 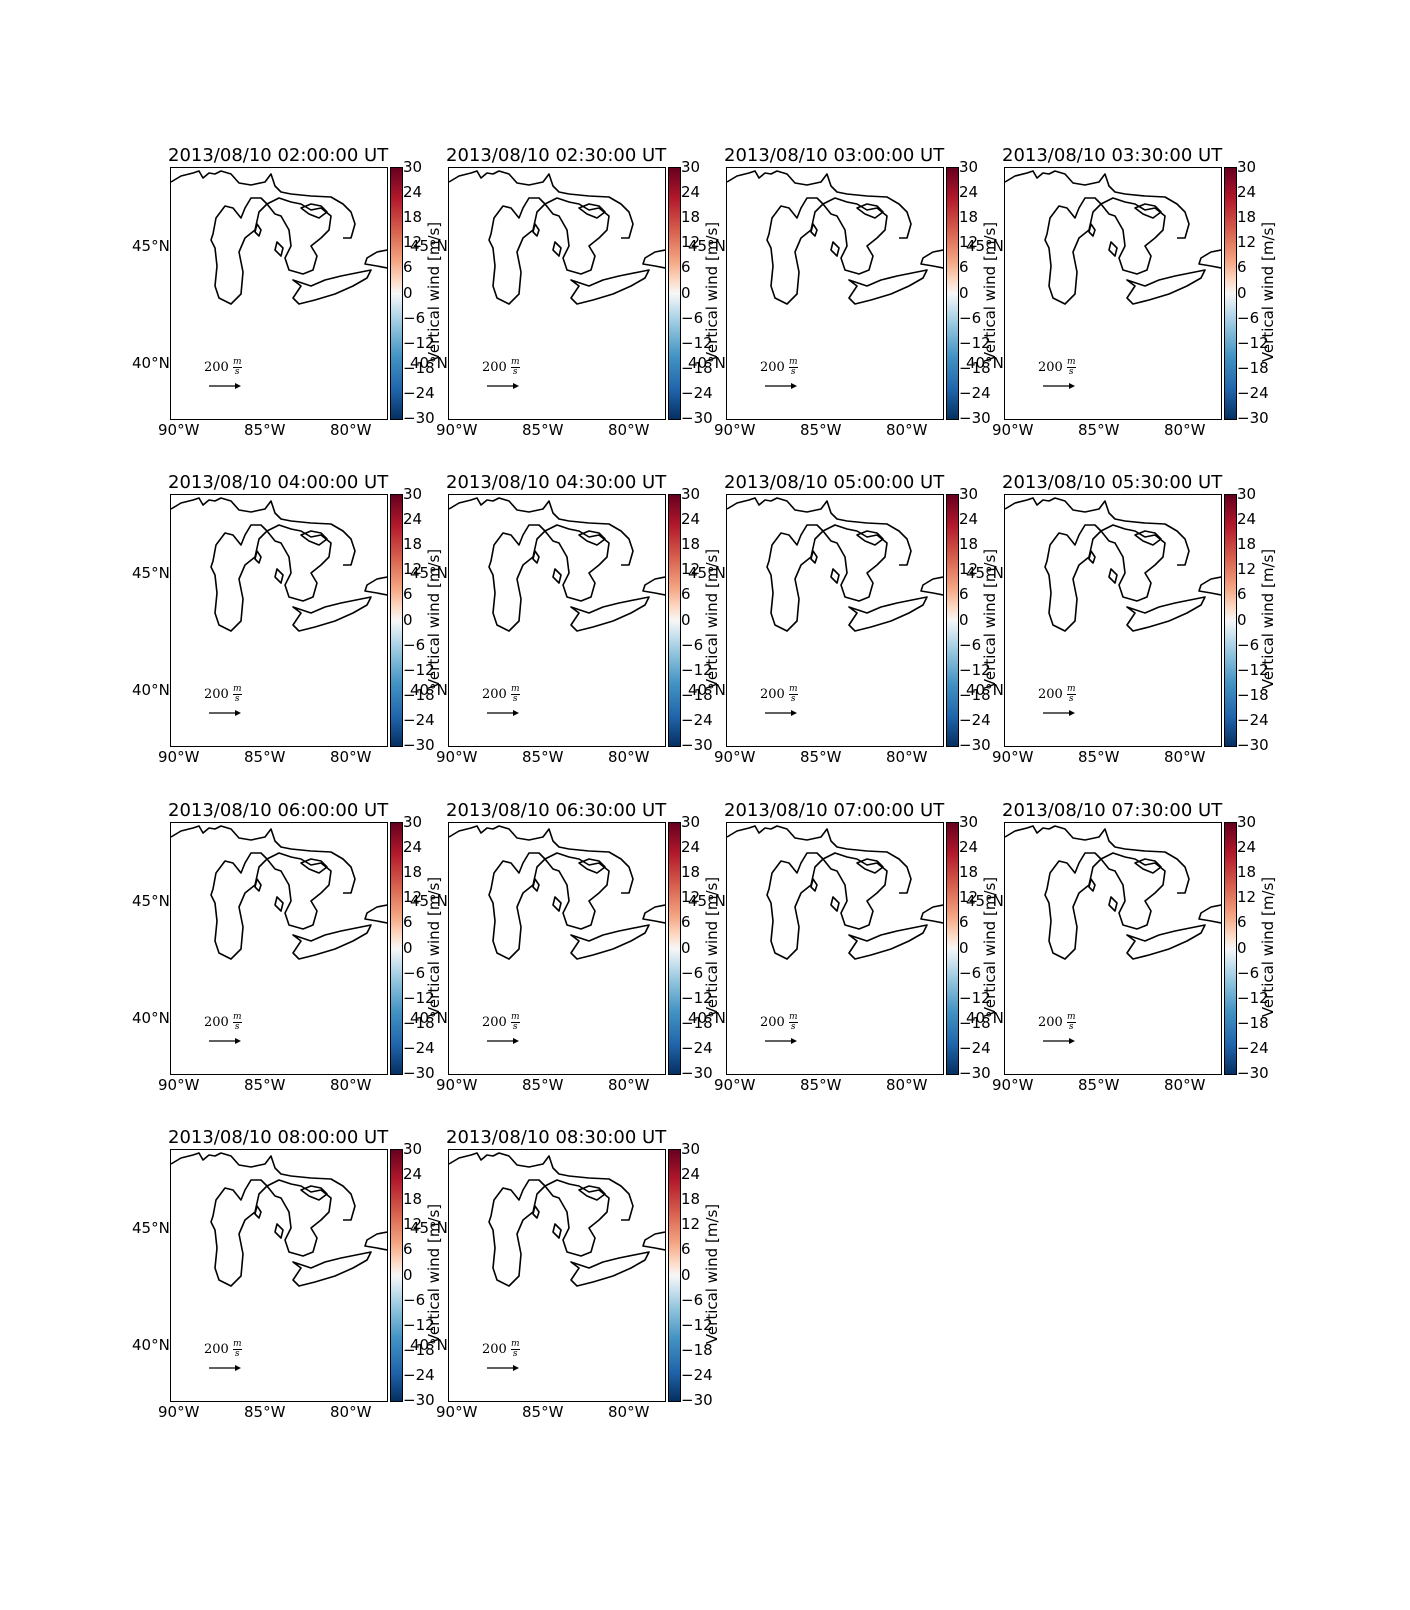 I want to click on colorbar-label: Vertical wind [m/s], so click(x=712, y=1274).